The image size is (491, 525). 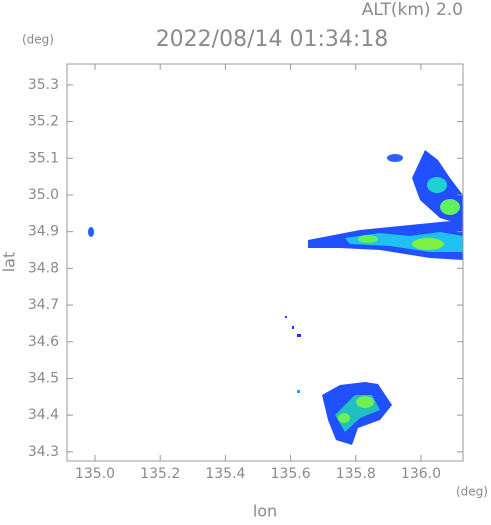 I want to click on x-tick-label: 135.0, so click(x=95, y=474).